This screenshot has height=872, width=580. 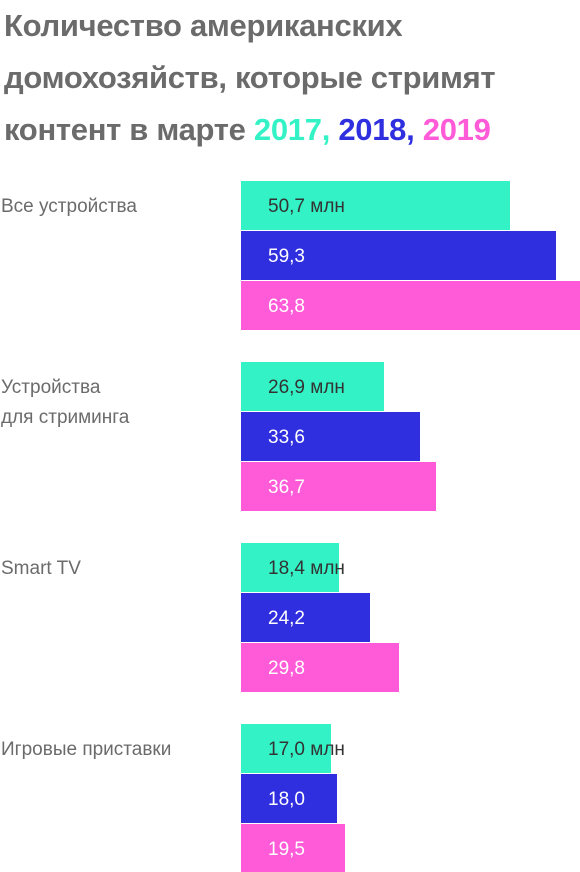 What do you see at coordinates (286, 849) in the screenshot?
I see `data-label-2019: 19,5` at bounding box center [286, 849].